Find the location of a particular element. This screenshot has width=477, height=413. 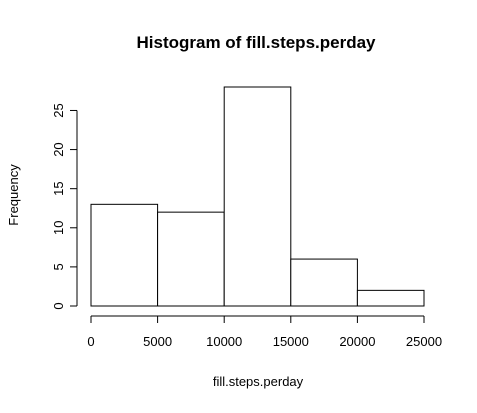

y-tick-label-5: 25 is located at coordinates (58, 110).